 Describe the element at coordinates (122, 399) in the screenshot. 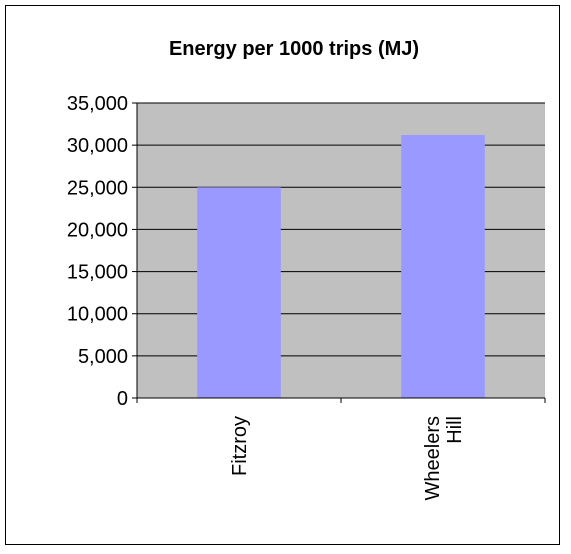

I see `y-tick-label: 0` at that location.